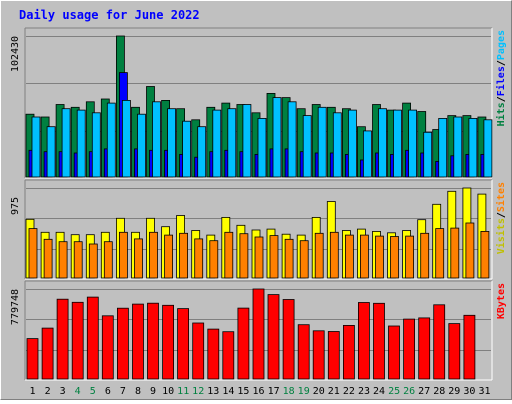 Image resolution: width=512 pixels, height=404 pixels. Describe the element at coordinates (274, 391) in the screenshot. I see `x-tick-label: 17` at that location.